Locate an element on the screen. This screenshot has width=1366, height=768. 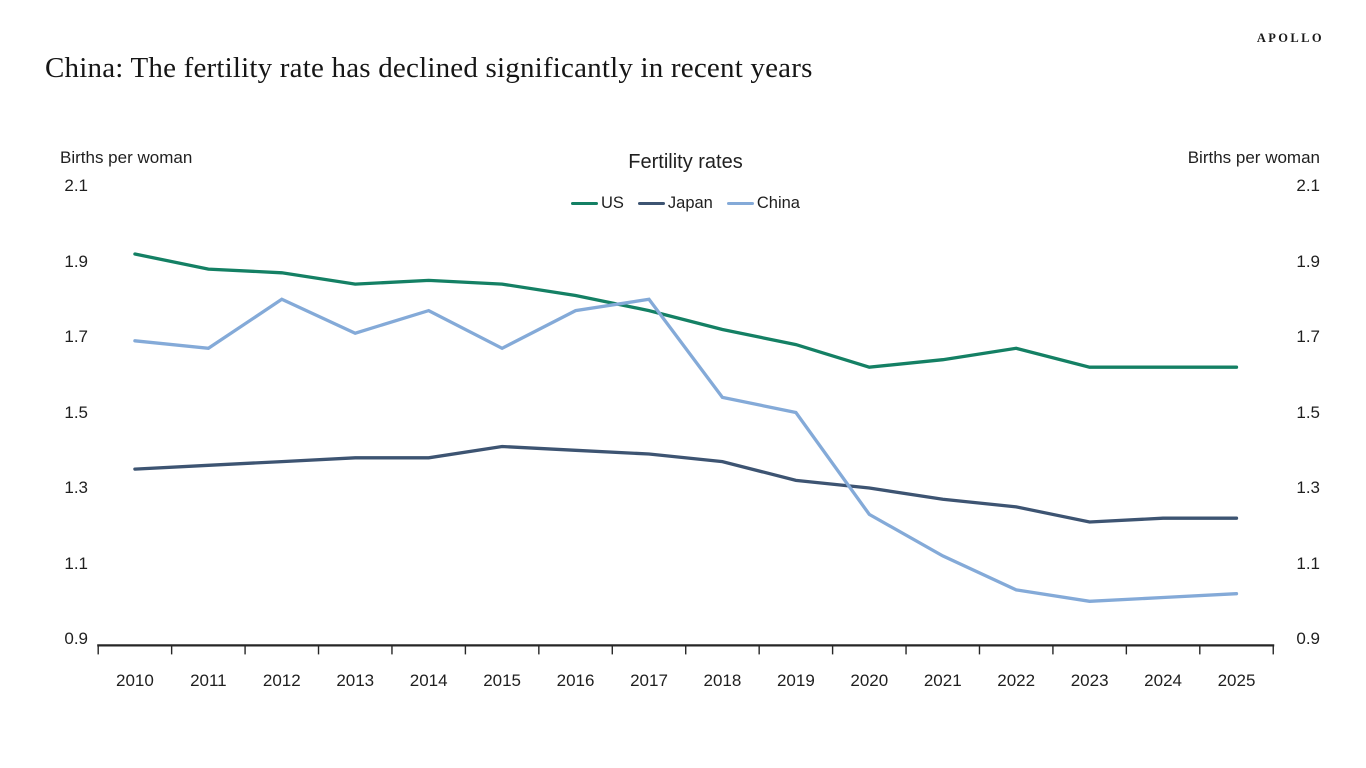
y-axis-label-right: 1.9 is located at coordinates (1308, 261).